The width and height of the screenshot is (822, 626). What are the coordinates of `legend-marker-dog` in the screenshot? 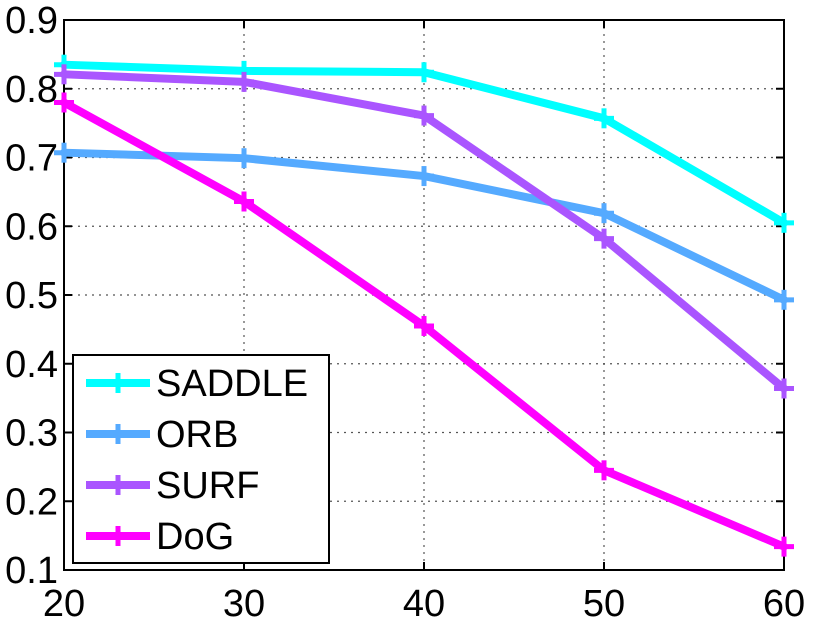 It's located at (118, 536).